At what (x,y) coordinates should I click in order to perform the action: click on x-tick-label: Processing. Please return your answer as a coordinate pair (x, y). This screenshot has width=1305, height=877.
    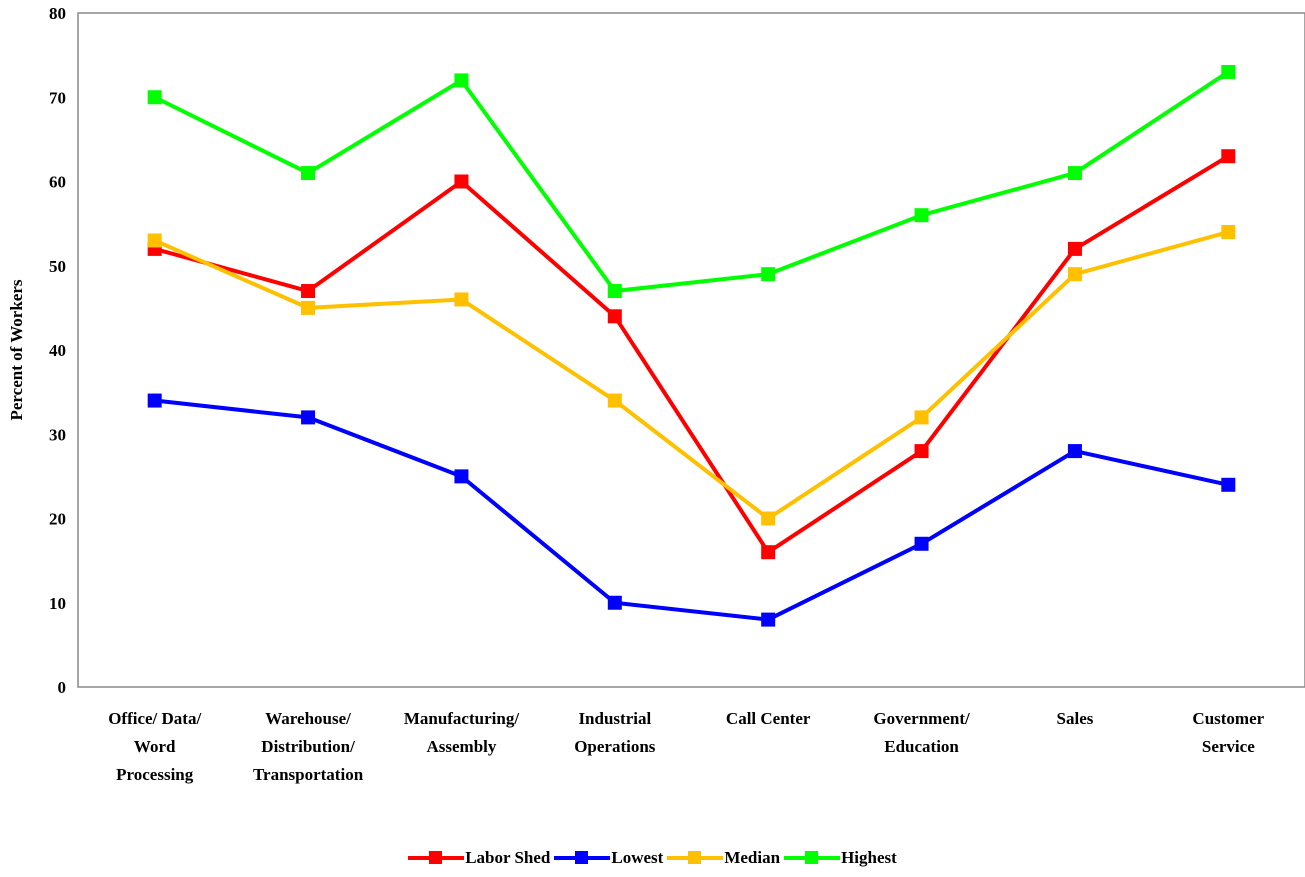
    Looking at the image, I should click on (155, 774).